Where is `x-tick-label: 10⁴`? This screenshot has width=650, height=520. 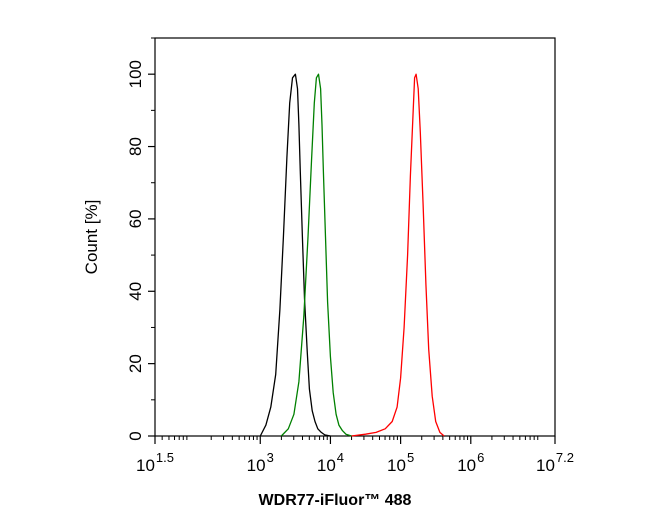
x-tick-label: 10⁴ is located at coordinates (330, 462).